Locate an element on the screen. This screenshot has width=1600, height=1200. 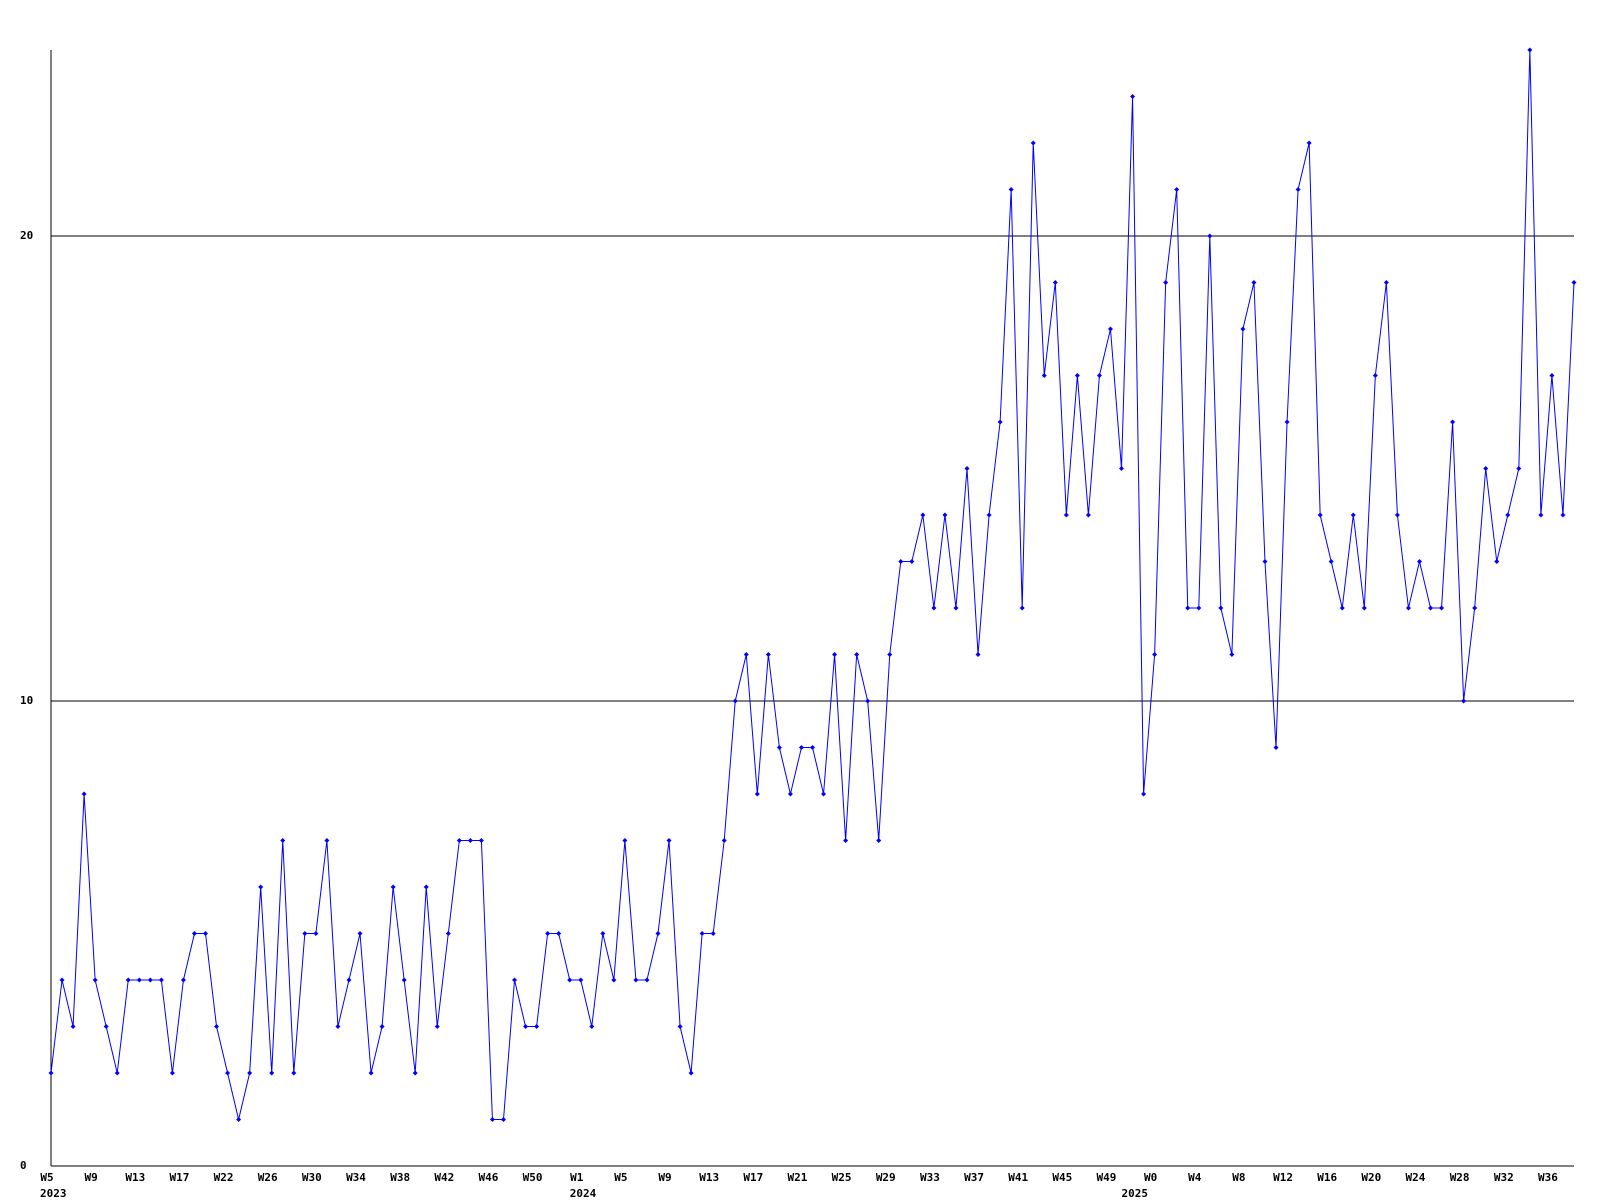
x-tick-label: W29 is located at coordinates (886, 1177).